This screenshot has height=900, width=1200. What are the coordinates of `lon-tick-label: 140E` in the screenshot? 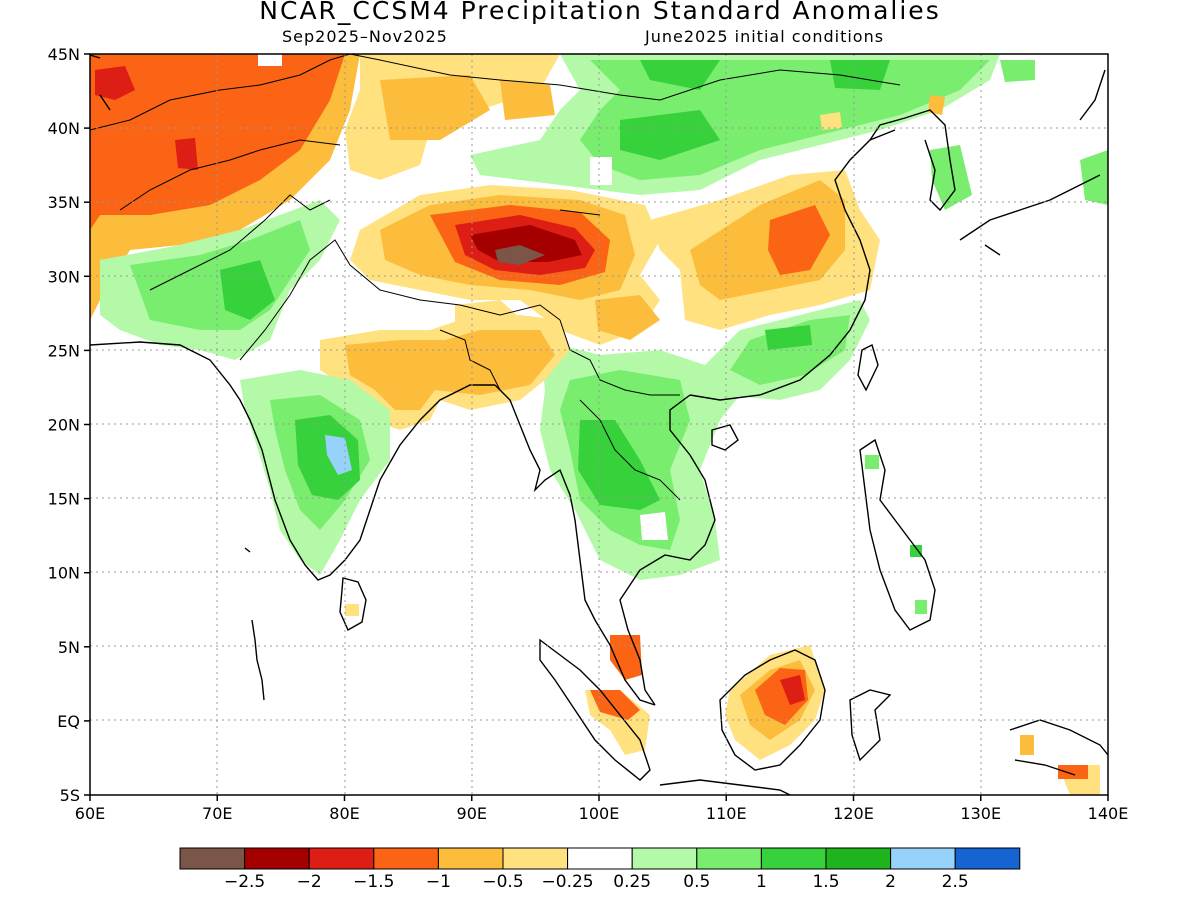 It's located at (1108, 813).